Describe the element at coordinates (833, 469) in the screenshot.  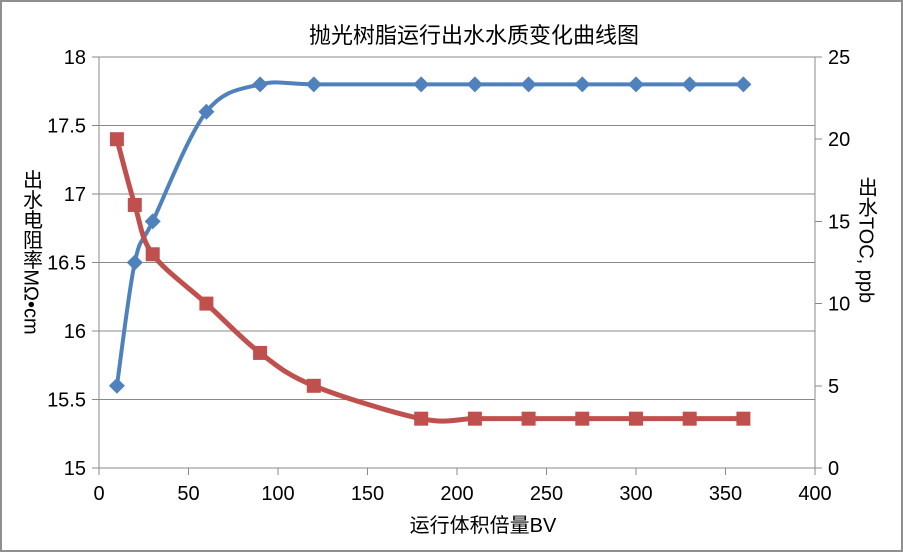
I see `y-right-tick-label: 0` at that location.